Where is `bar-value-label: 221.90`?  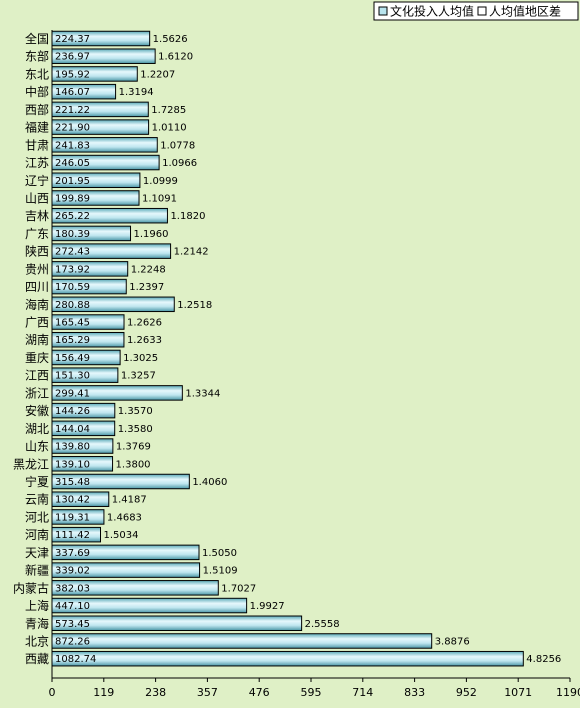 bar-value-label: 221.90 is located at coordinates (72, 128).